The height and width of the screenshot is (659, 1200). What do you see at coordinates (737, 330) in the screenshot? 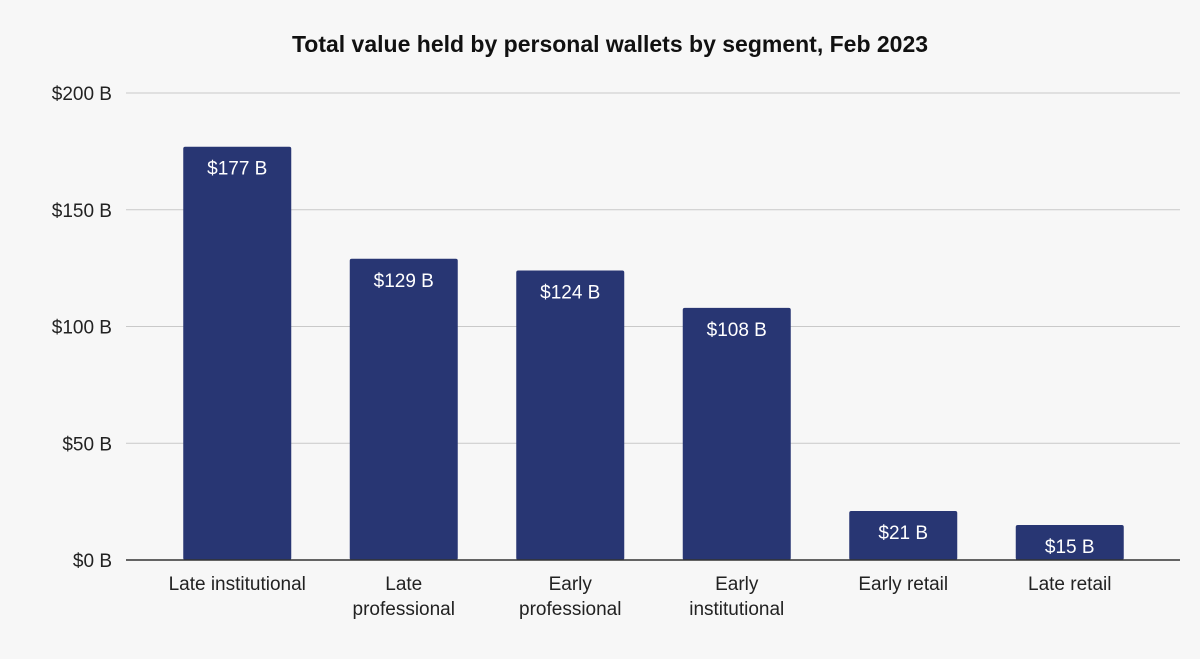
I see `bar-value-label: $108 B` at bounding box center [737, 330].